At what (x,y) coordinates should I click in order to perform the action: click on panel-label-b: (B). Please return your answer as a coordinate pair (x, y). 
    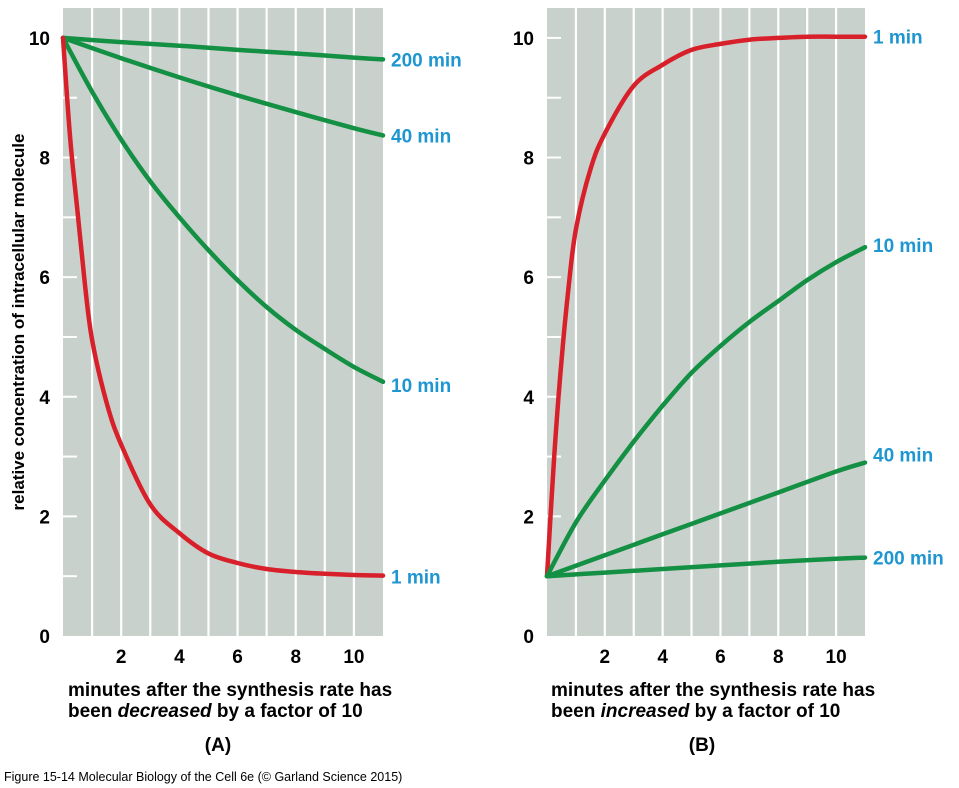
    Looking at the image, I should click on (702, 745).